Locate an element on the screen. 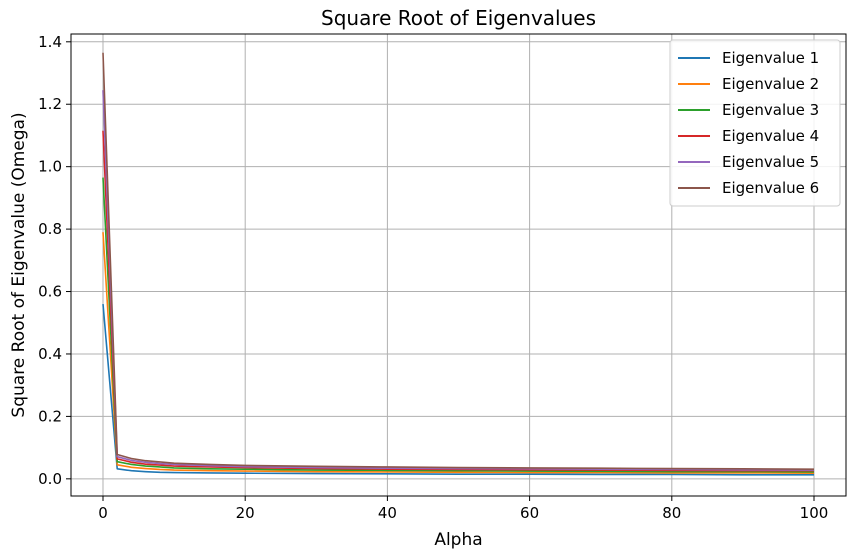 The image size is (855, 558). x-axis-title: Alpha is located at coordinates (458, 540).